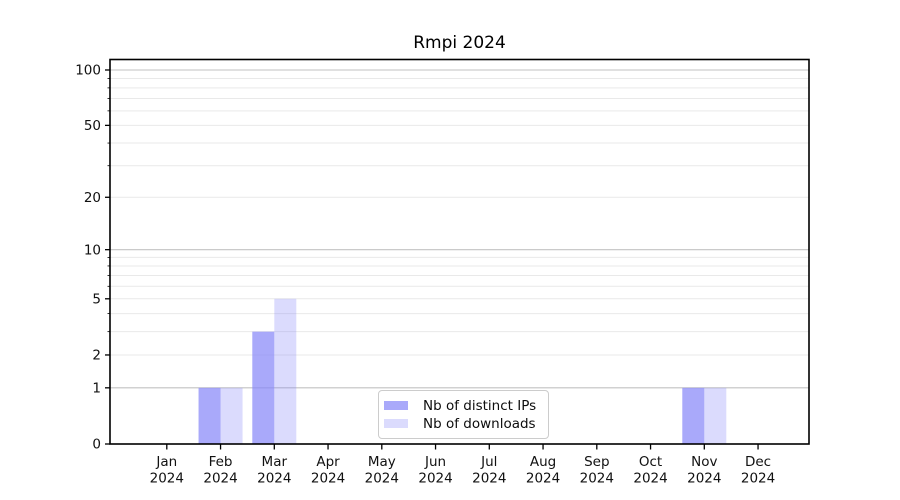 This screenshot has width=900, height=500. What do you see at coordinates (166, 462) in the screenshot?
I see `x-tick-label-month: Jan` at bounding box center [166, 462].